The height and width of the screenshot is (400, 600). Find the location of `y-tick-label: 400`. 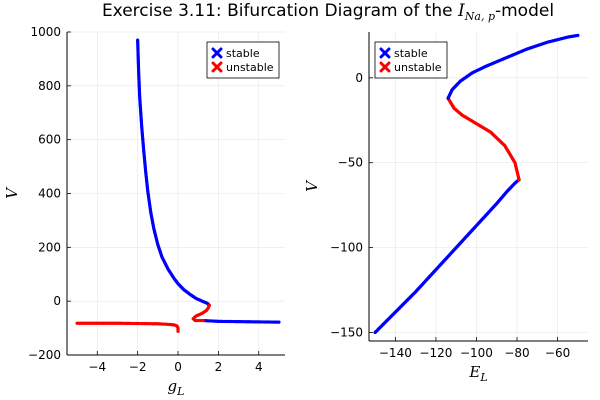

y-tick-label: 400 is located at coordinates (49, 194).